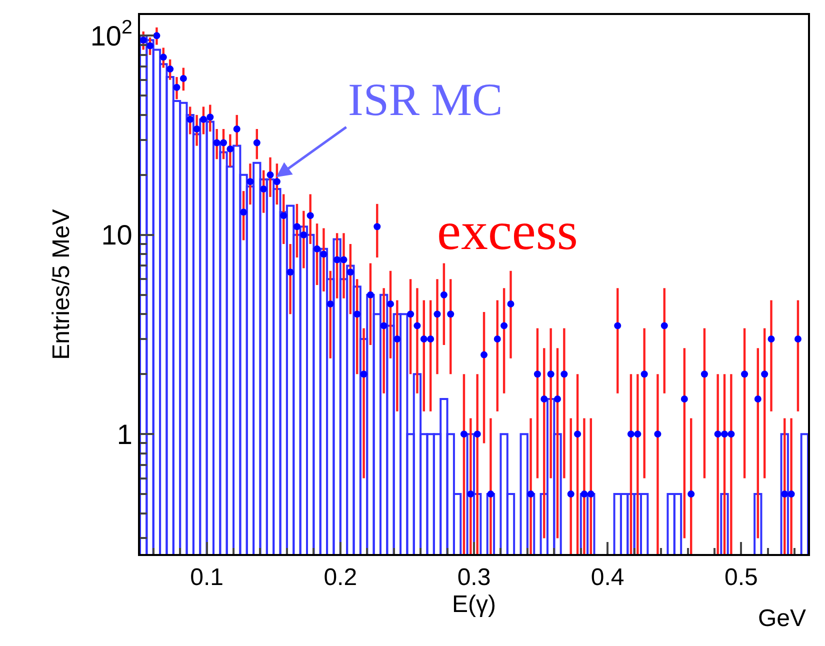  I want to click on y-tick-label: 10, so click(116, 235).